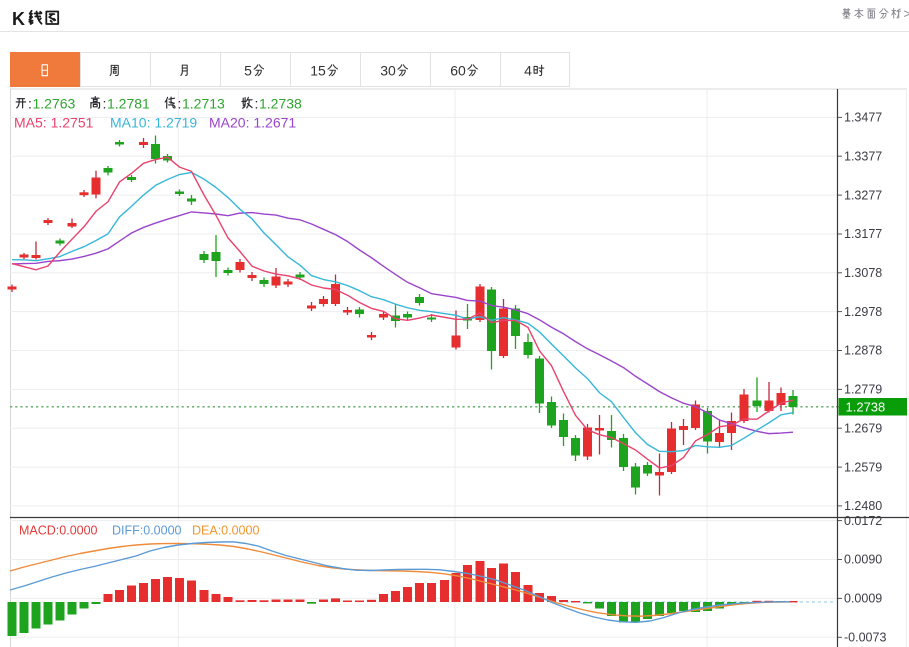  Describe the element at coordinates (863, 560) in the screenshot. I see `svg-text: 0.0090` at that location.